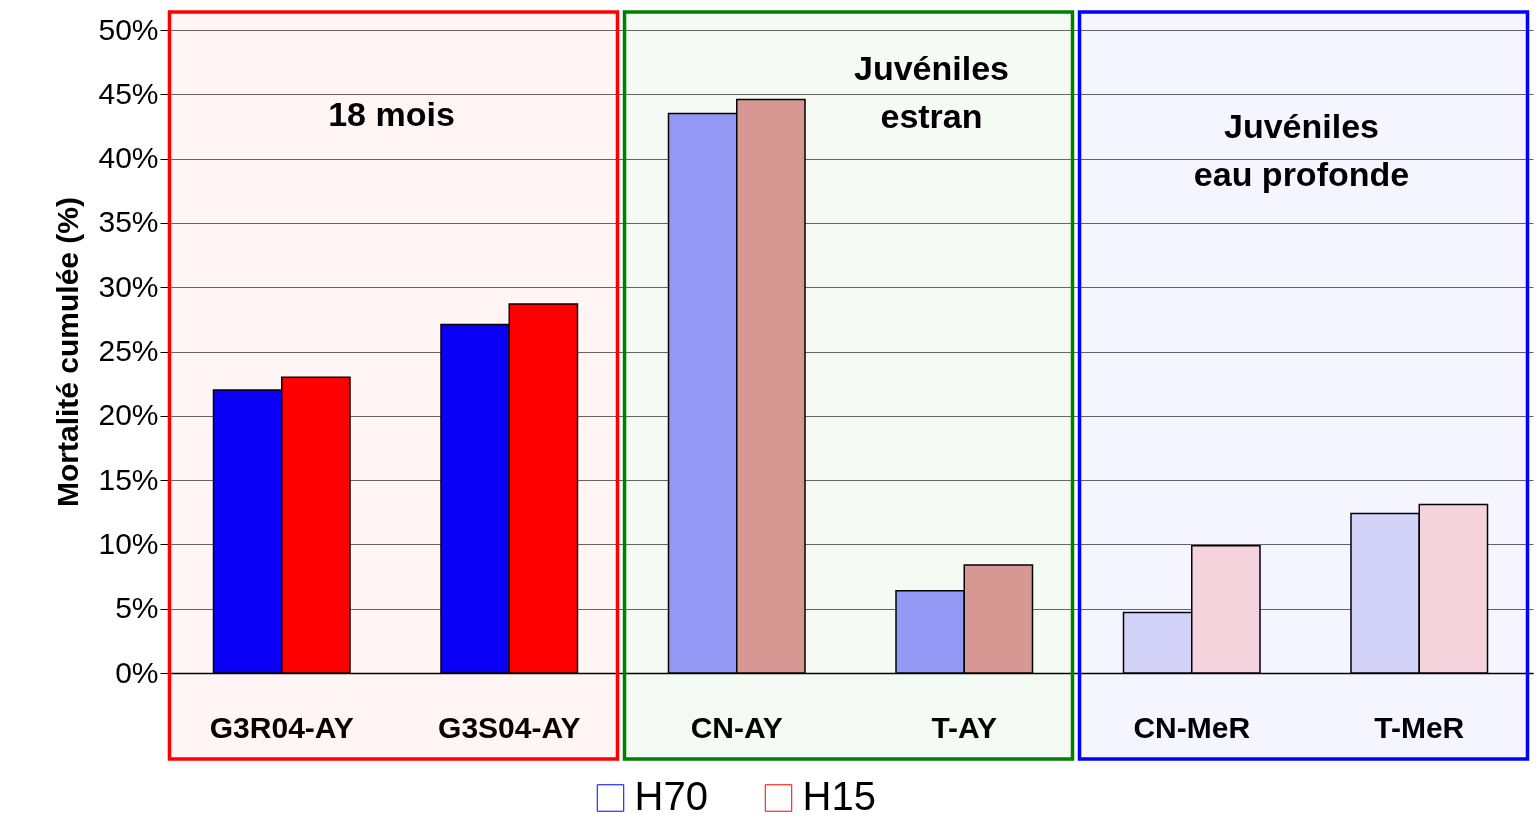 This screenshot has width=1539, height=827. I want to click on y-tick-label: 20%, so click(128, 415).